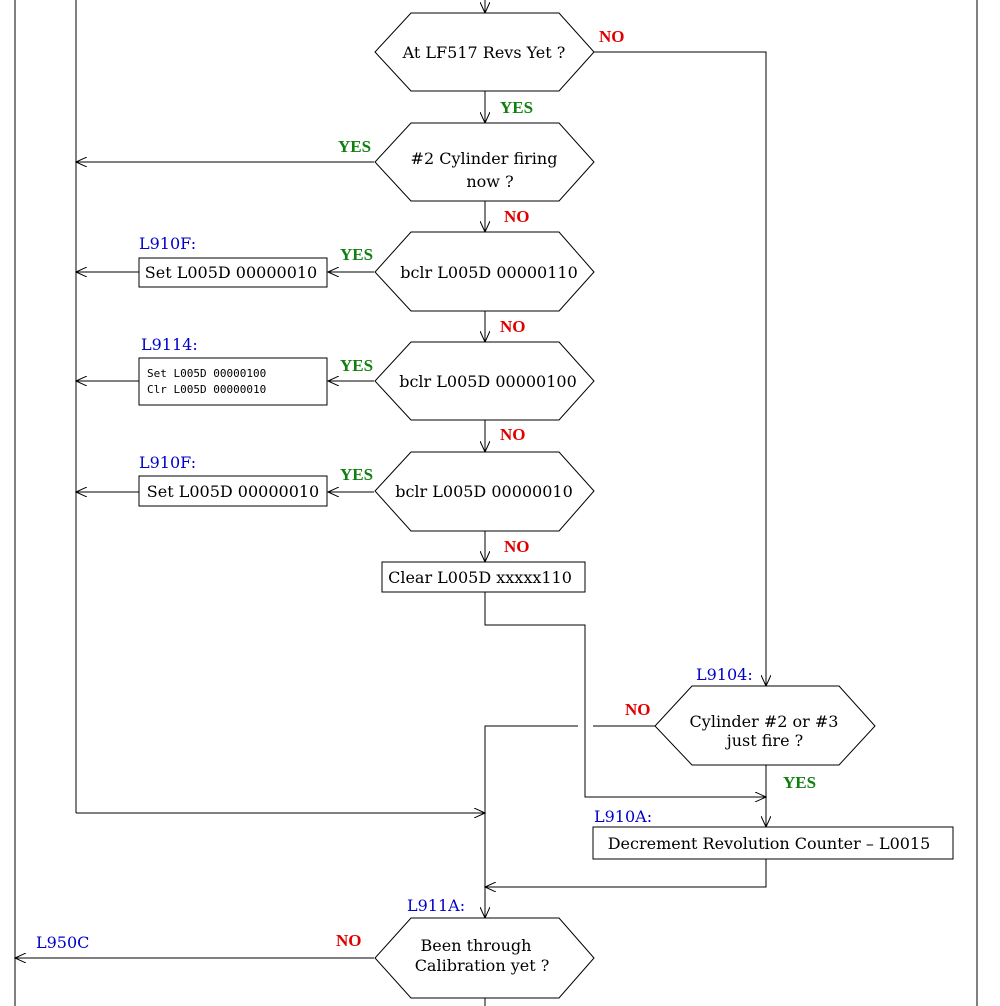 The width and height of the screenshot is (1000, 1006). I want to click on process-l9114-line2: Clr L005D 00000010, so click(206, 389).